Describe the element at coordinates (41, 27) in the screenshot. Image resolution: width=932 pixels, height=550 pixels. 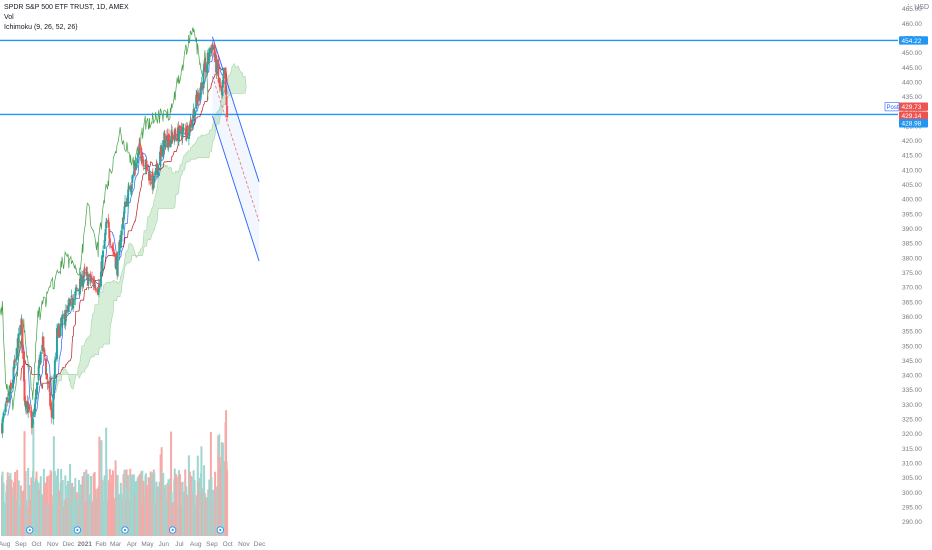
I see `ichimoku-indicator-label: Ichimoku (9, 26, 52, 26)` at that location.